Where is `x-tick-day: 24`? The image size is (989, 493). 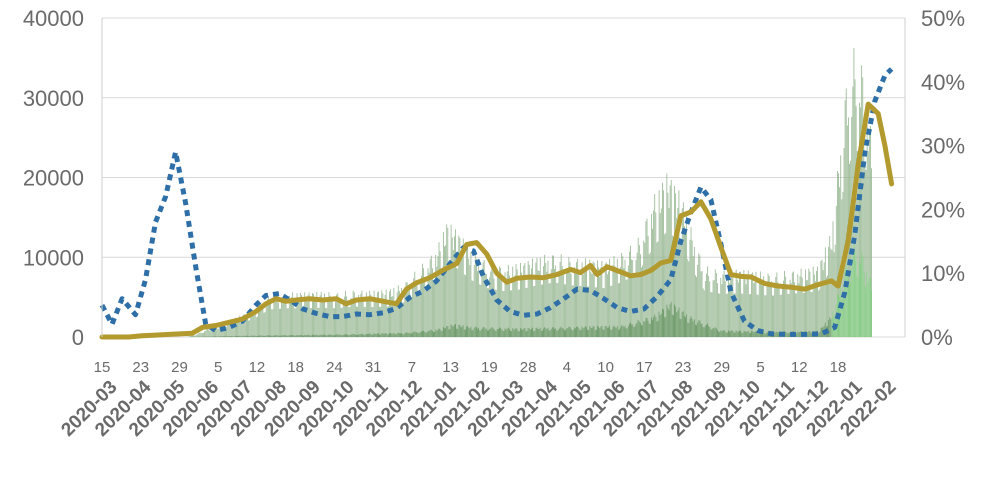 x-tick-day: 24 is located at coordinates (334, 367).